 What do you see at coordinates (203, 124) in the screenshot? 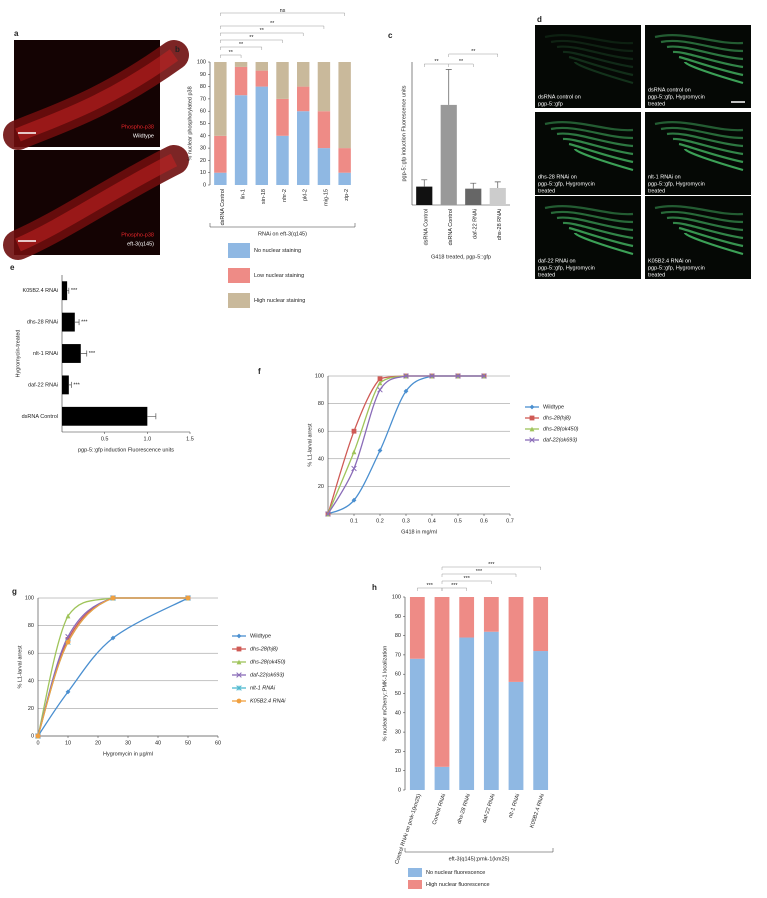
I see `y-tick-label: 50` at bounding box center [203, 124].